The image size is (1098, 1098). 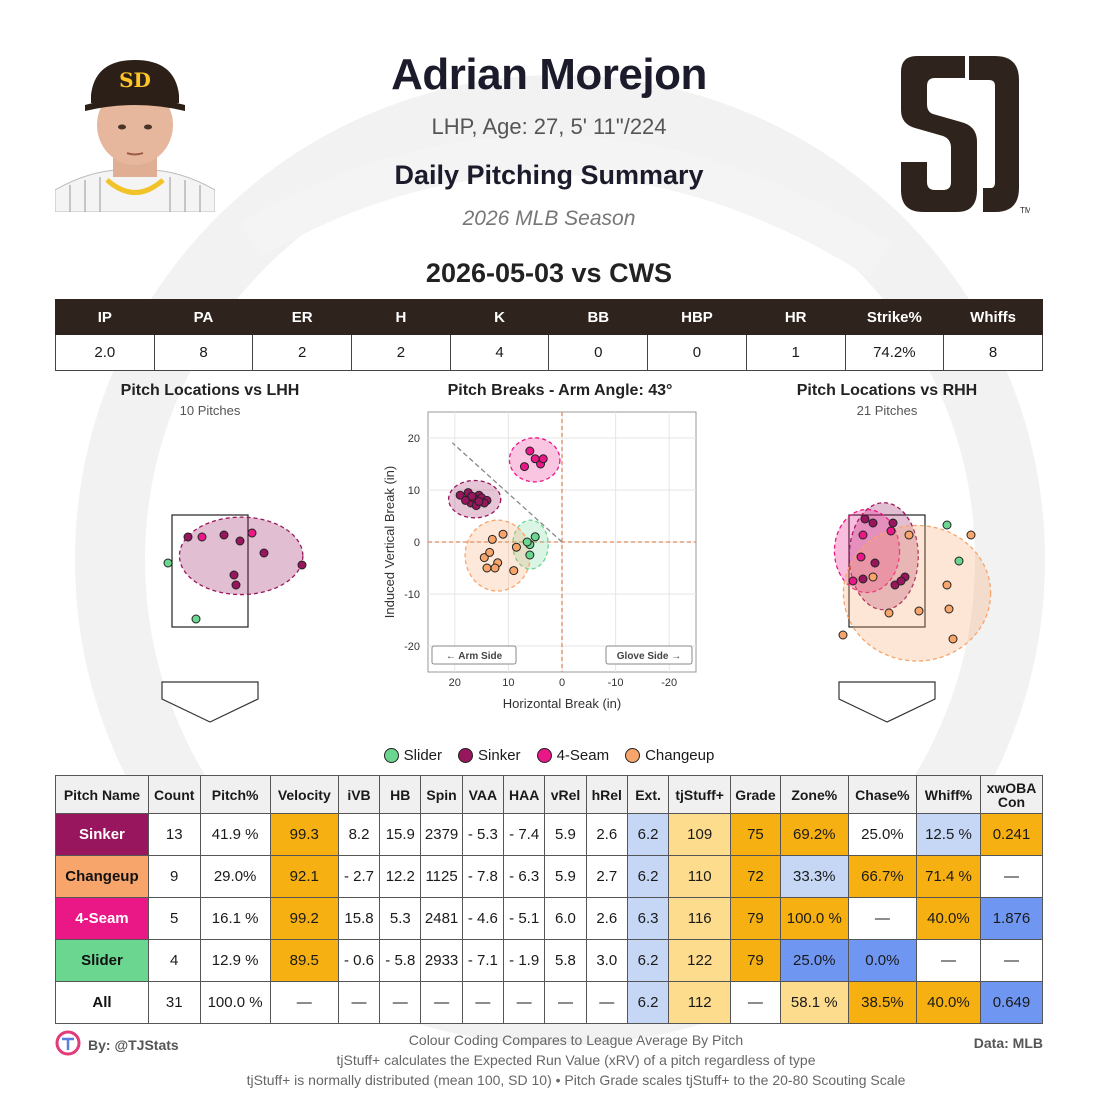 I want to click on y-tick-label: 10, so click(x=414, y=491).